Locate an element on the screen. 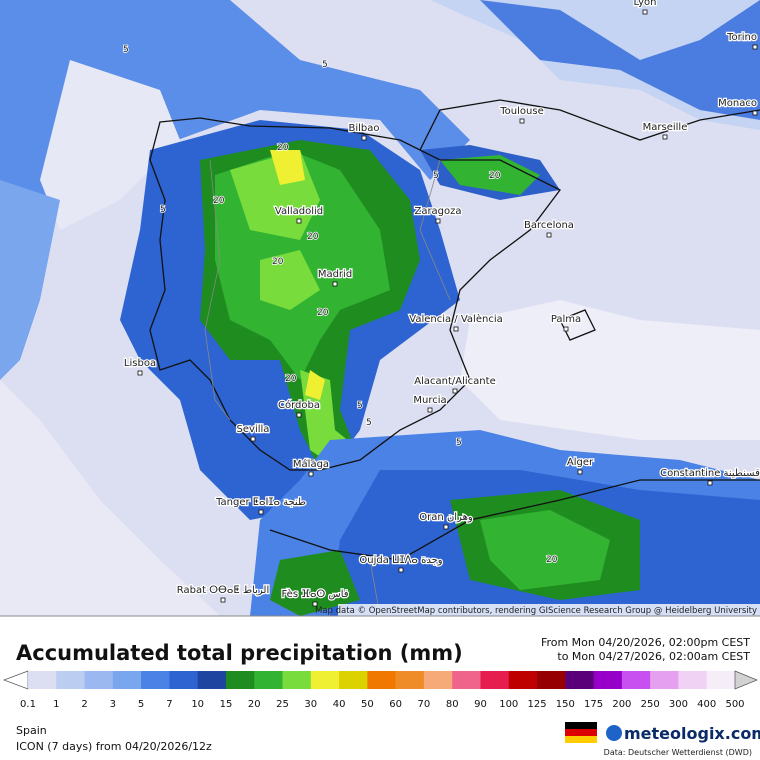 The height and width of the screenshot is (760, 760). legend-tick-label: 40 is located at coordinates (339, 704).